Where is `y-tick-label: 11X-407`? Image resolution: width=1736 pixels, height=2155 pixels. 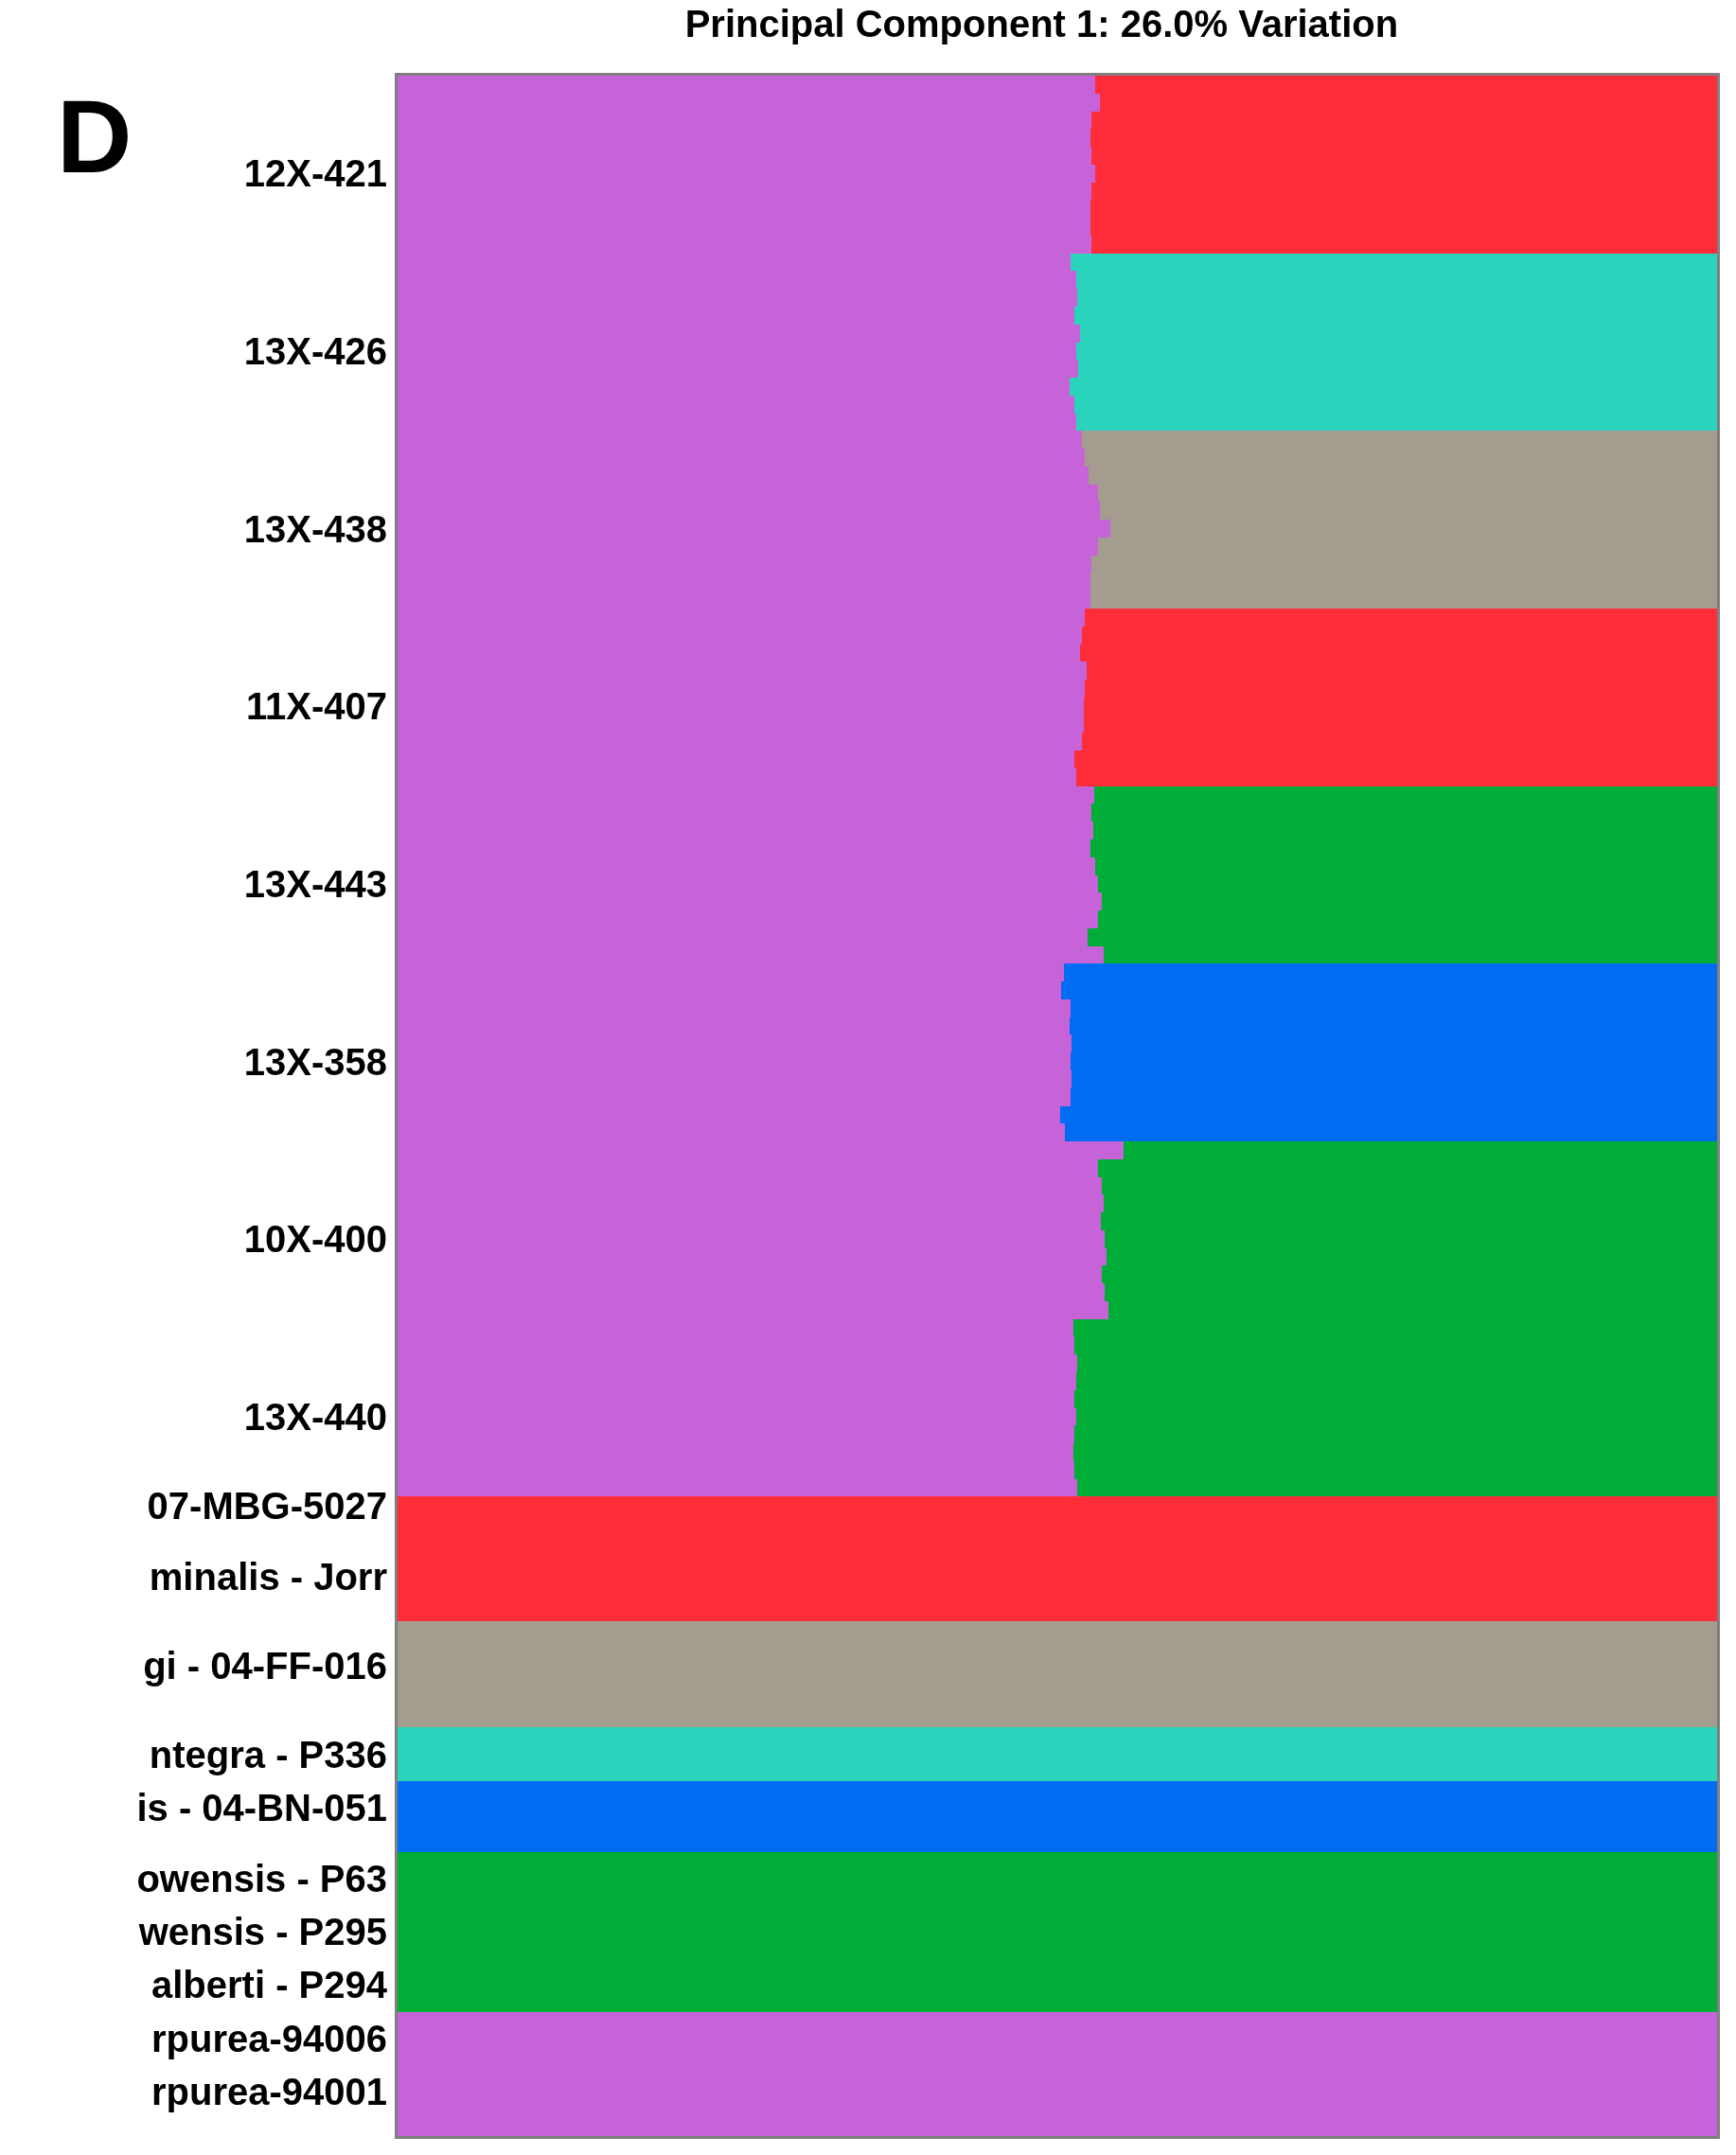 y-tick-label: 11X-407 is located at coordinates (316, 707).